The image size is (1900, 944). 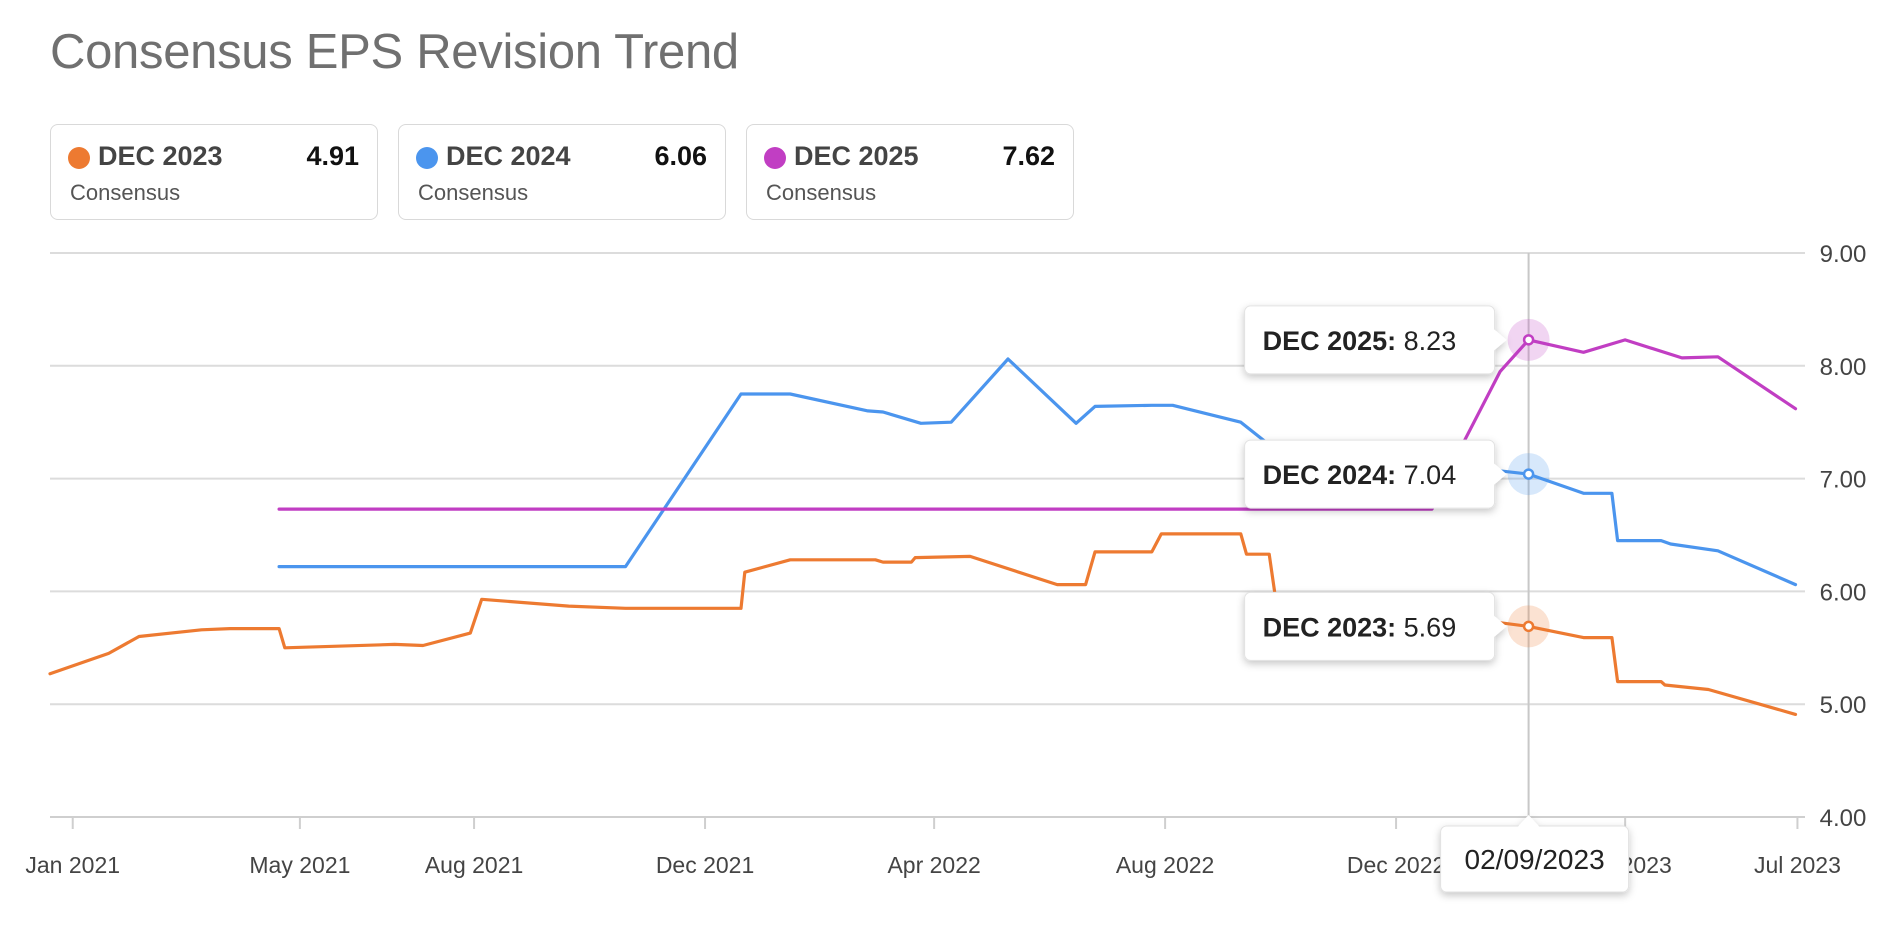 I want to click on legend-series-value: 7.62, so click(x=1028, y=156).